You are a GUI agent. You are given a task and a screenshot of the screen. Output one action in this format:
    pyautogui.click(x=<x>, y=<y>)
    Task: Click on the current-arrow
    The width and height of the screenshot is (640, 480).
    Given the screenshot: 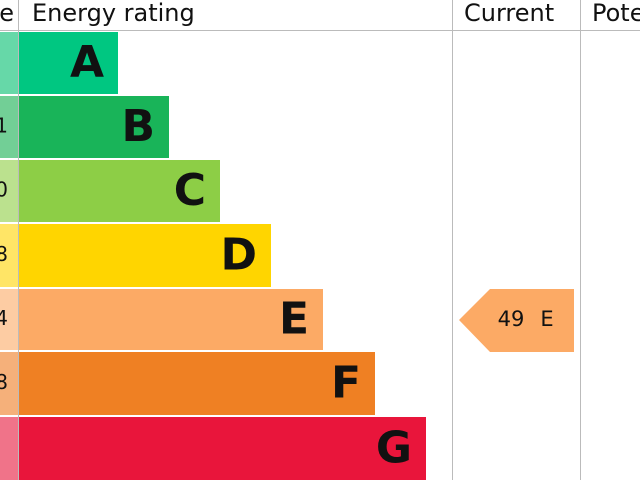 What is the action you would take?
    pyautogui.click(x=516, y=320)
    